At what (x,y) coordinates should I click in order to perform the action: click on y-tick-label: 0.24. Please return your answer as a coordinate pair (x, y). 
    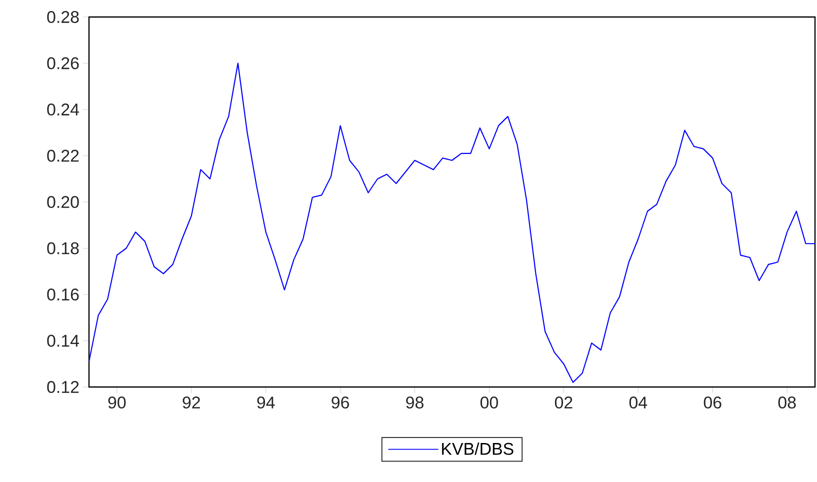
    Looking at the image, I should click on (63, 110).